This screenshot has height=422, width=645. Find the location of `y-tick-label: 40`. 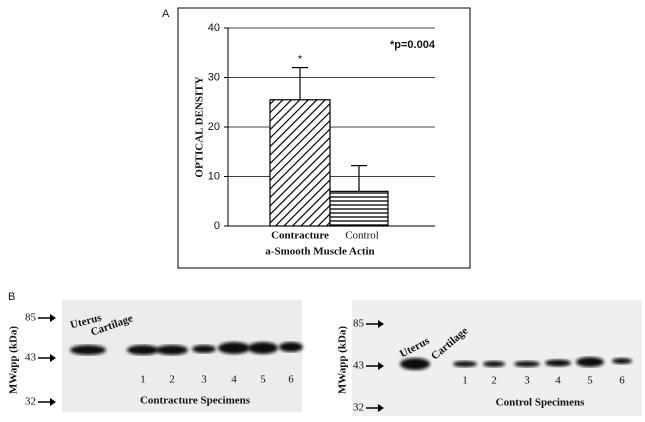

y-tick-label: 40 is located at coordinates (214, 28).